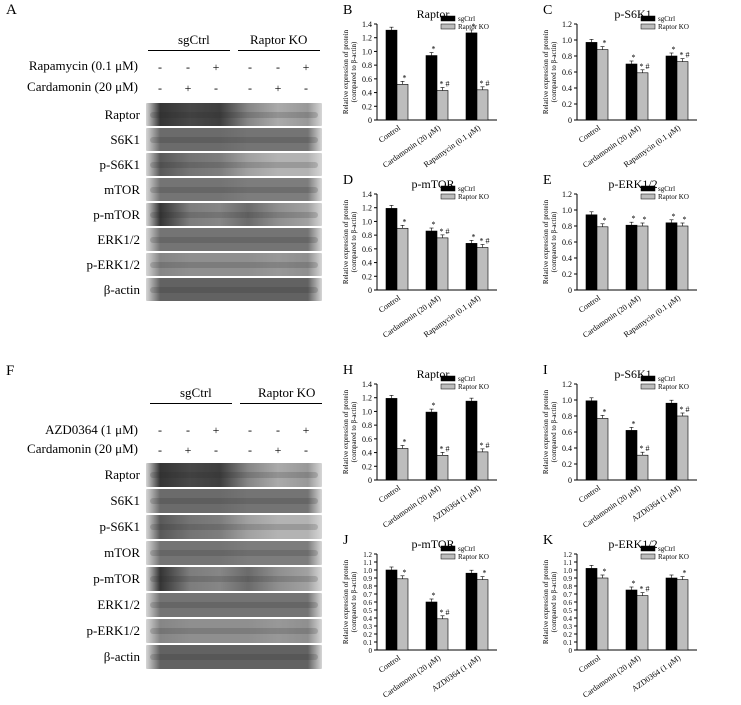  Describe the element at coordinates (567, 579) in the screenshot. I see `y-tick-label: 0.9` at that location.